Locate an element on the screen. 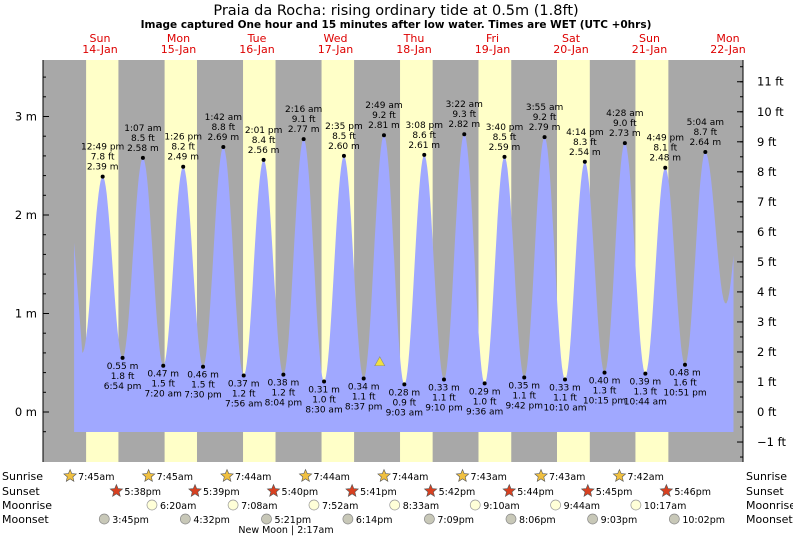 This screenshot has height=539, width=793. sunrise-time: 7:44am is located at coordinates (253, 477).